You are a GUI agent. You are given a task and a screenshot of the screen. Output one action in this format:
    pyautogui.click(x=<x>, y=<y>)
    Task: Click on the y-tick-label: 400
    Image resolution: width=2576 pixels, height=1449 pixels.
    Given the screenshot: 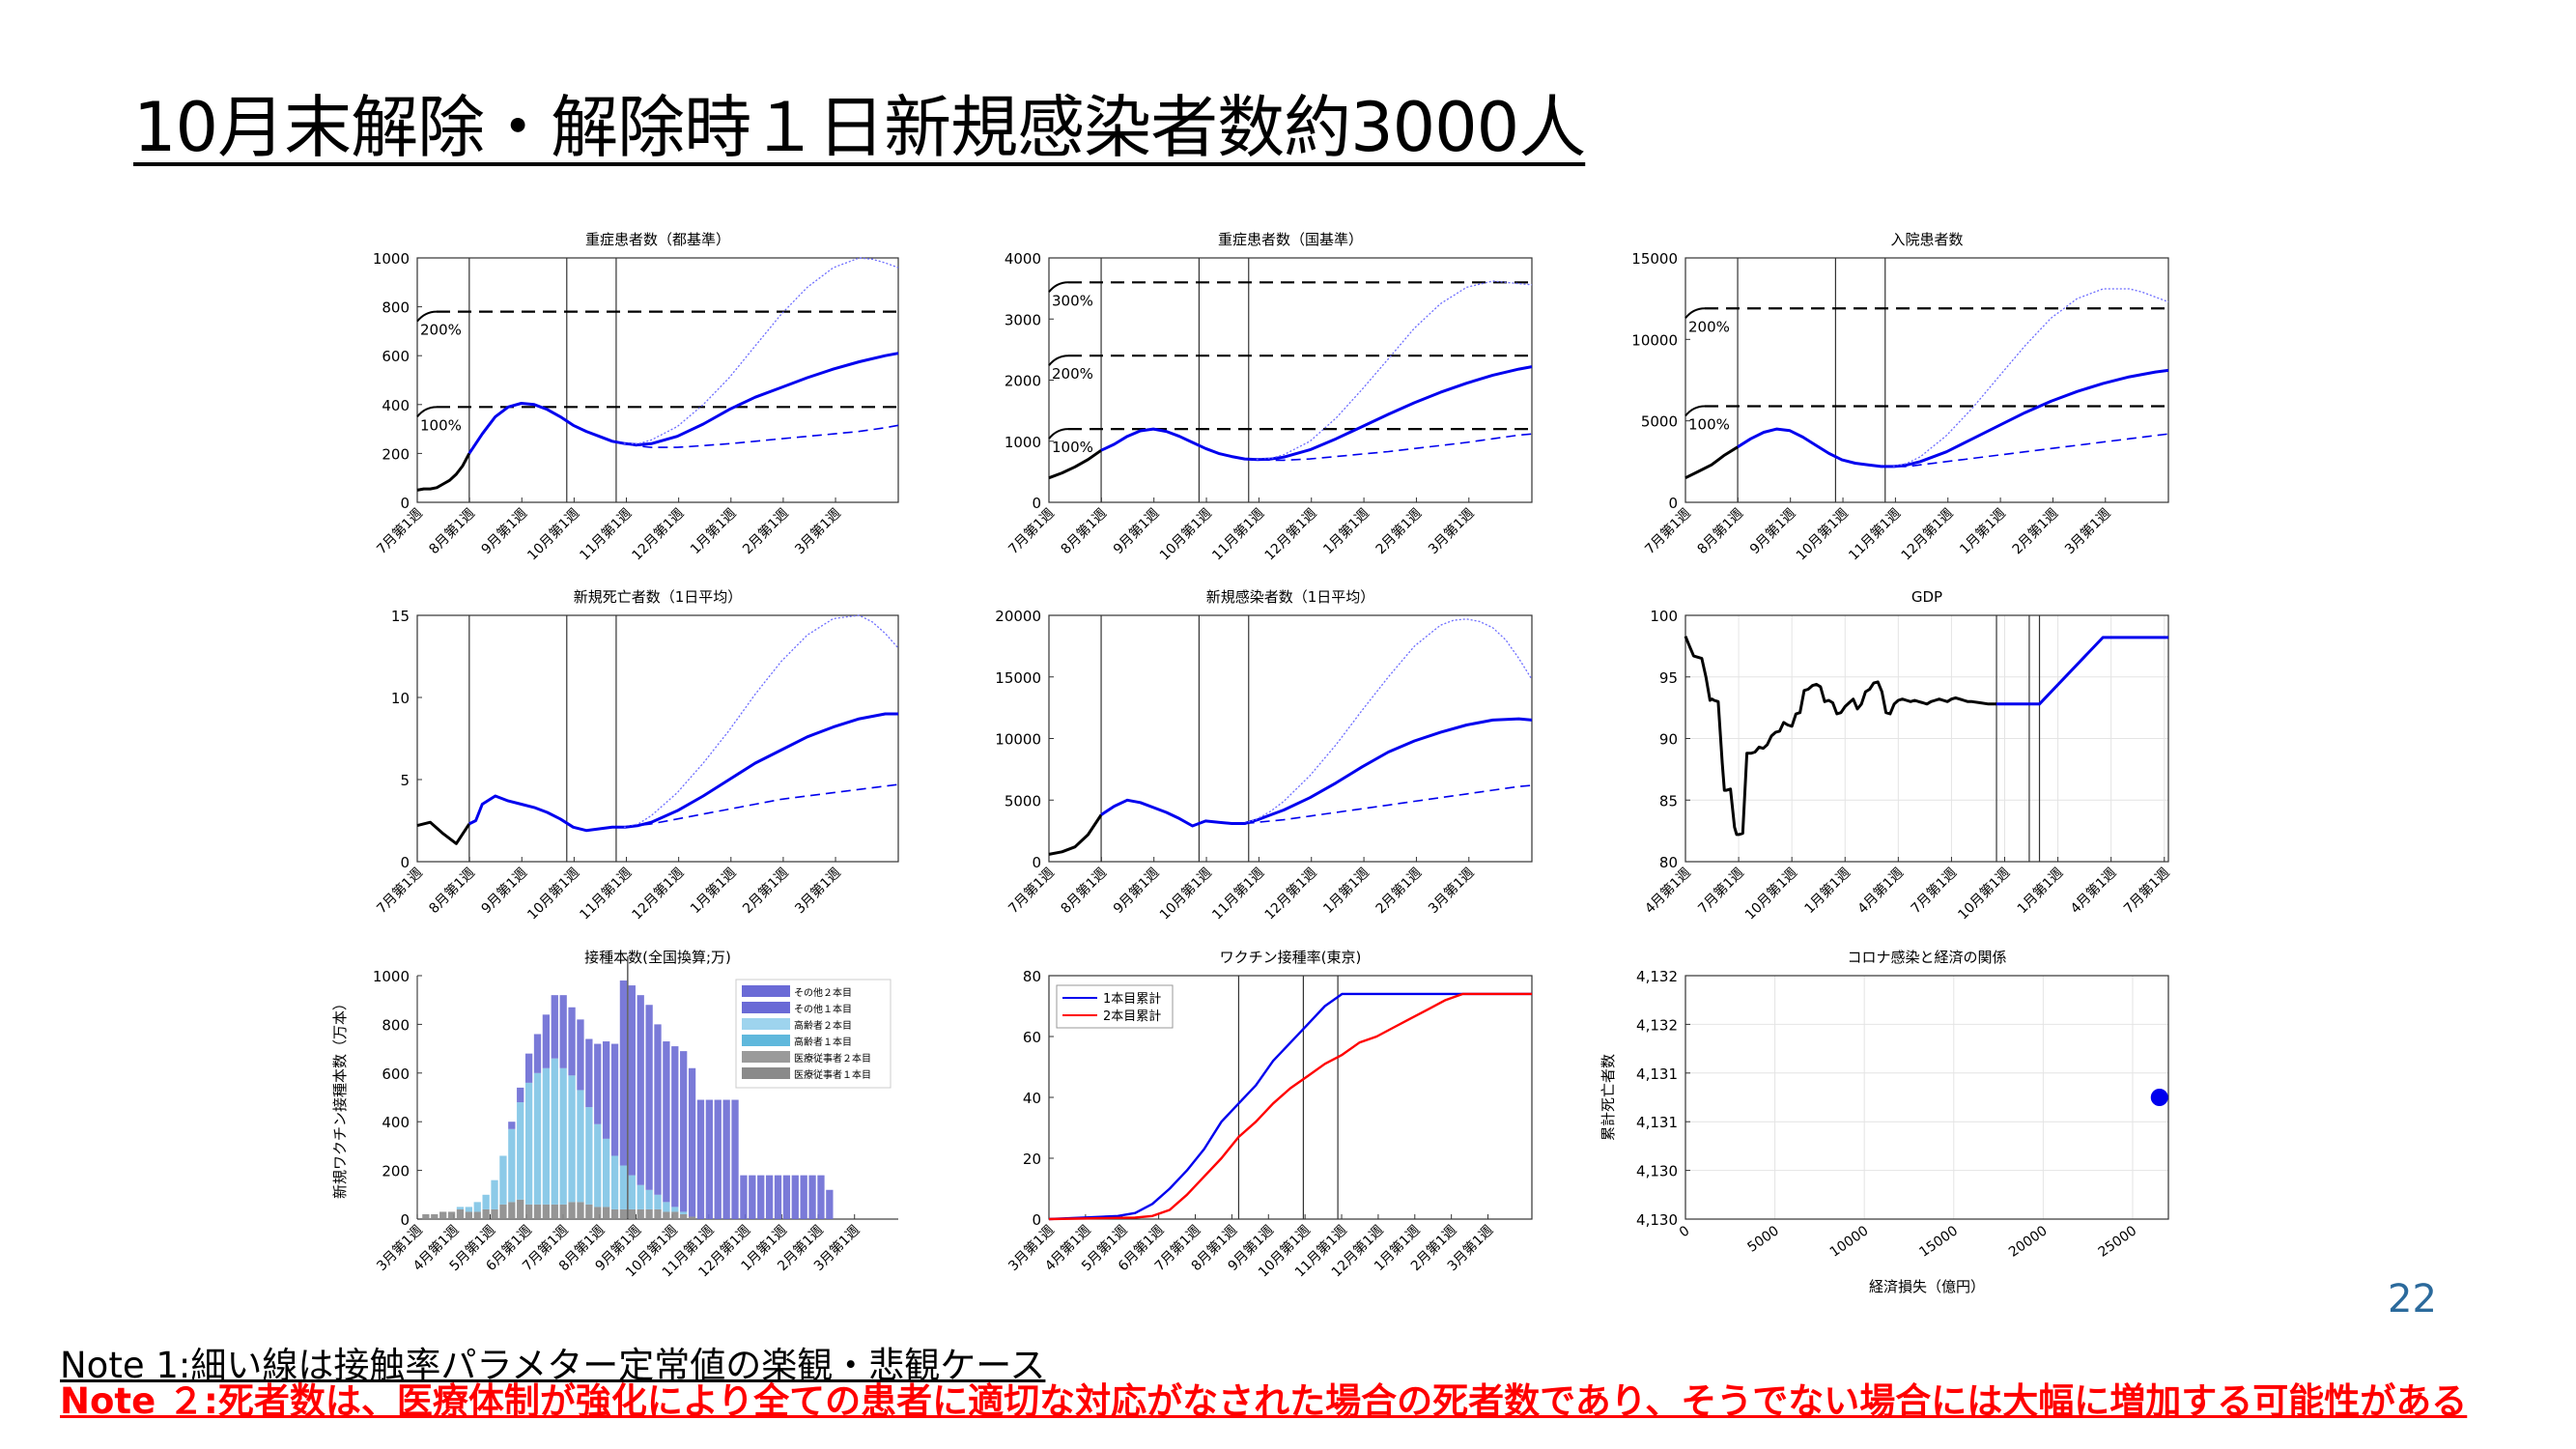 What is the action you would take?
    pyautogui.click(x=396, y=1122)
    